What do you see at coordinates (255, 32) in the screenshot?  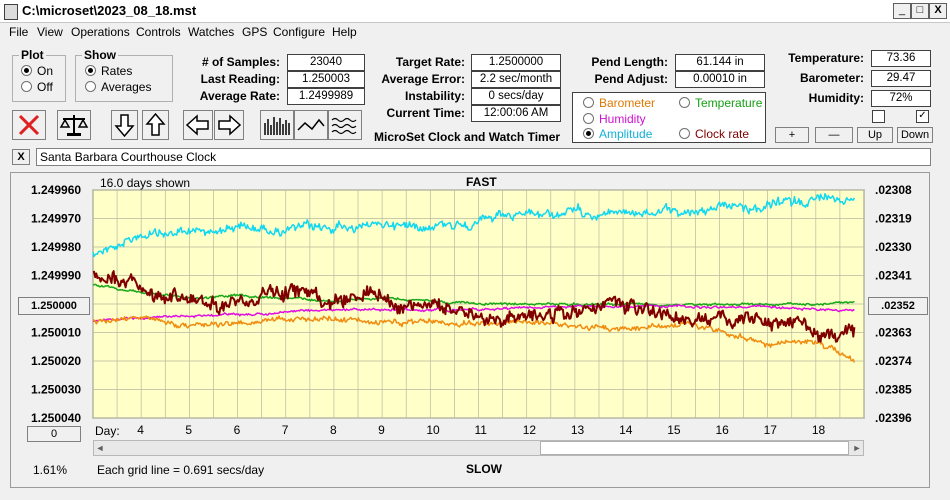 I see `menu-gps: GPS` at bounding box center [255, 32].